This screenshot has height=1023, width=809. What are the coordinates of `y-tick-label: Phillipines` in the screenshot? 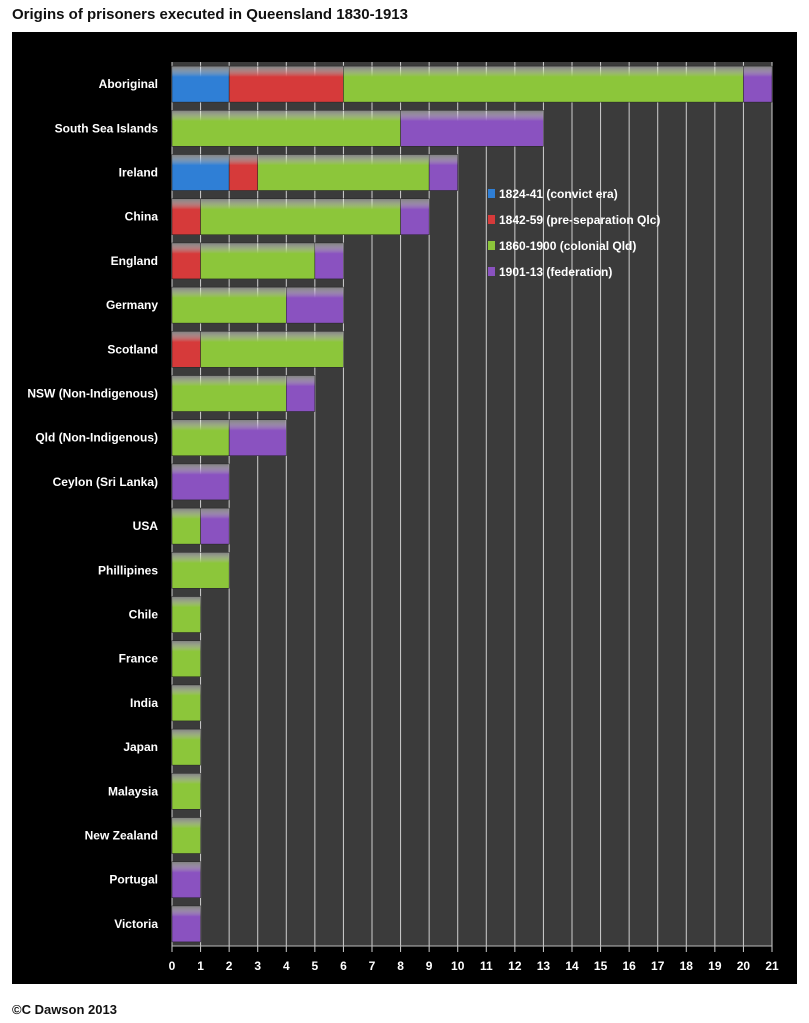 It's located at (128, 570).